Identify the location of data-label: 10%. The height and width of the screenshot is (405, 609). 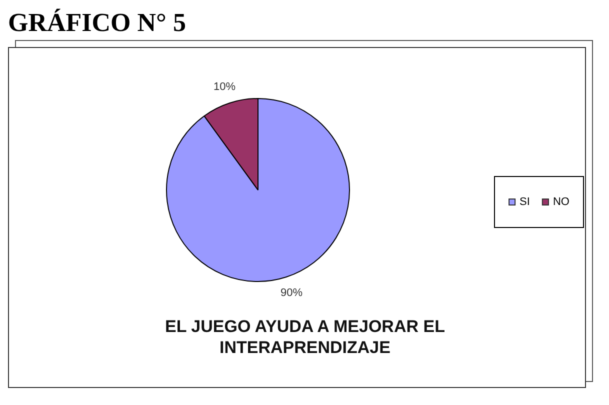
(224, 86).